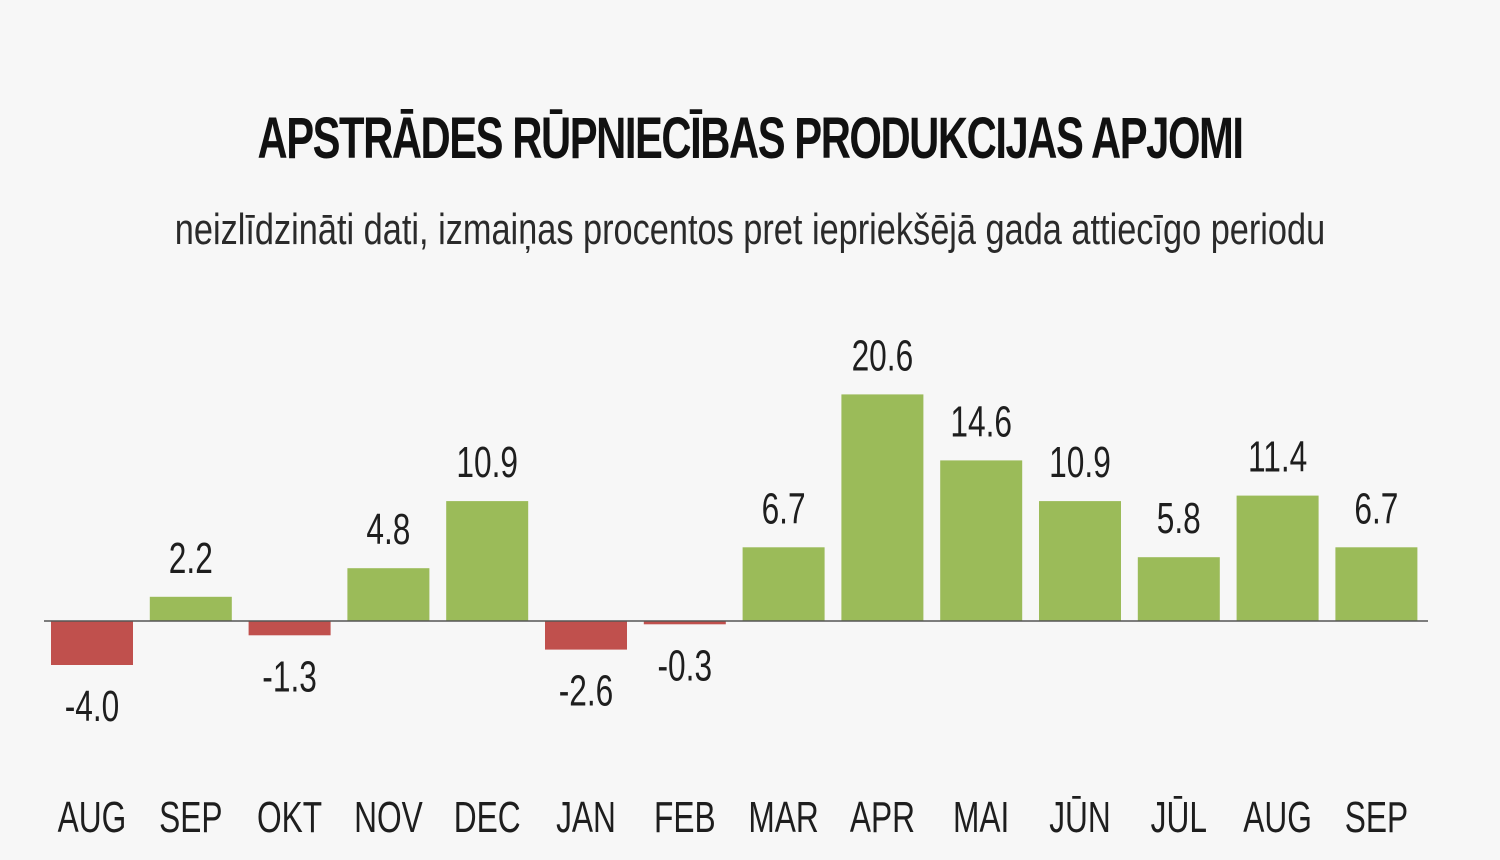 This screenshot has height=860, width=1500. I want to click on value-label-7: 6.7, so click(784, 508).